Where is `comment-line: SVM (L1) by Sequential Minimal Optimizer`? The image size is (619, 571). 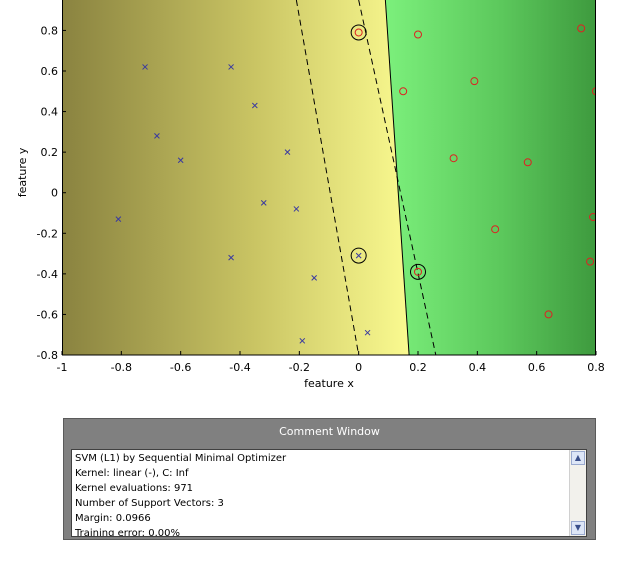 comment-line: SVM (L1) by Sequential Minimal Optimizer is located at coordinates (181, 458).